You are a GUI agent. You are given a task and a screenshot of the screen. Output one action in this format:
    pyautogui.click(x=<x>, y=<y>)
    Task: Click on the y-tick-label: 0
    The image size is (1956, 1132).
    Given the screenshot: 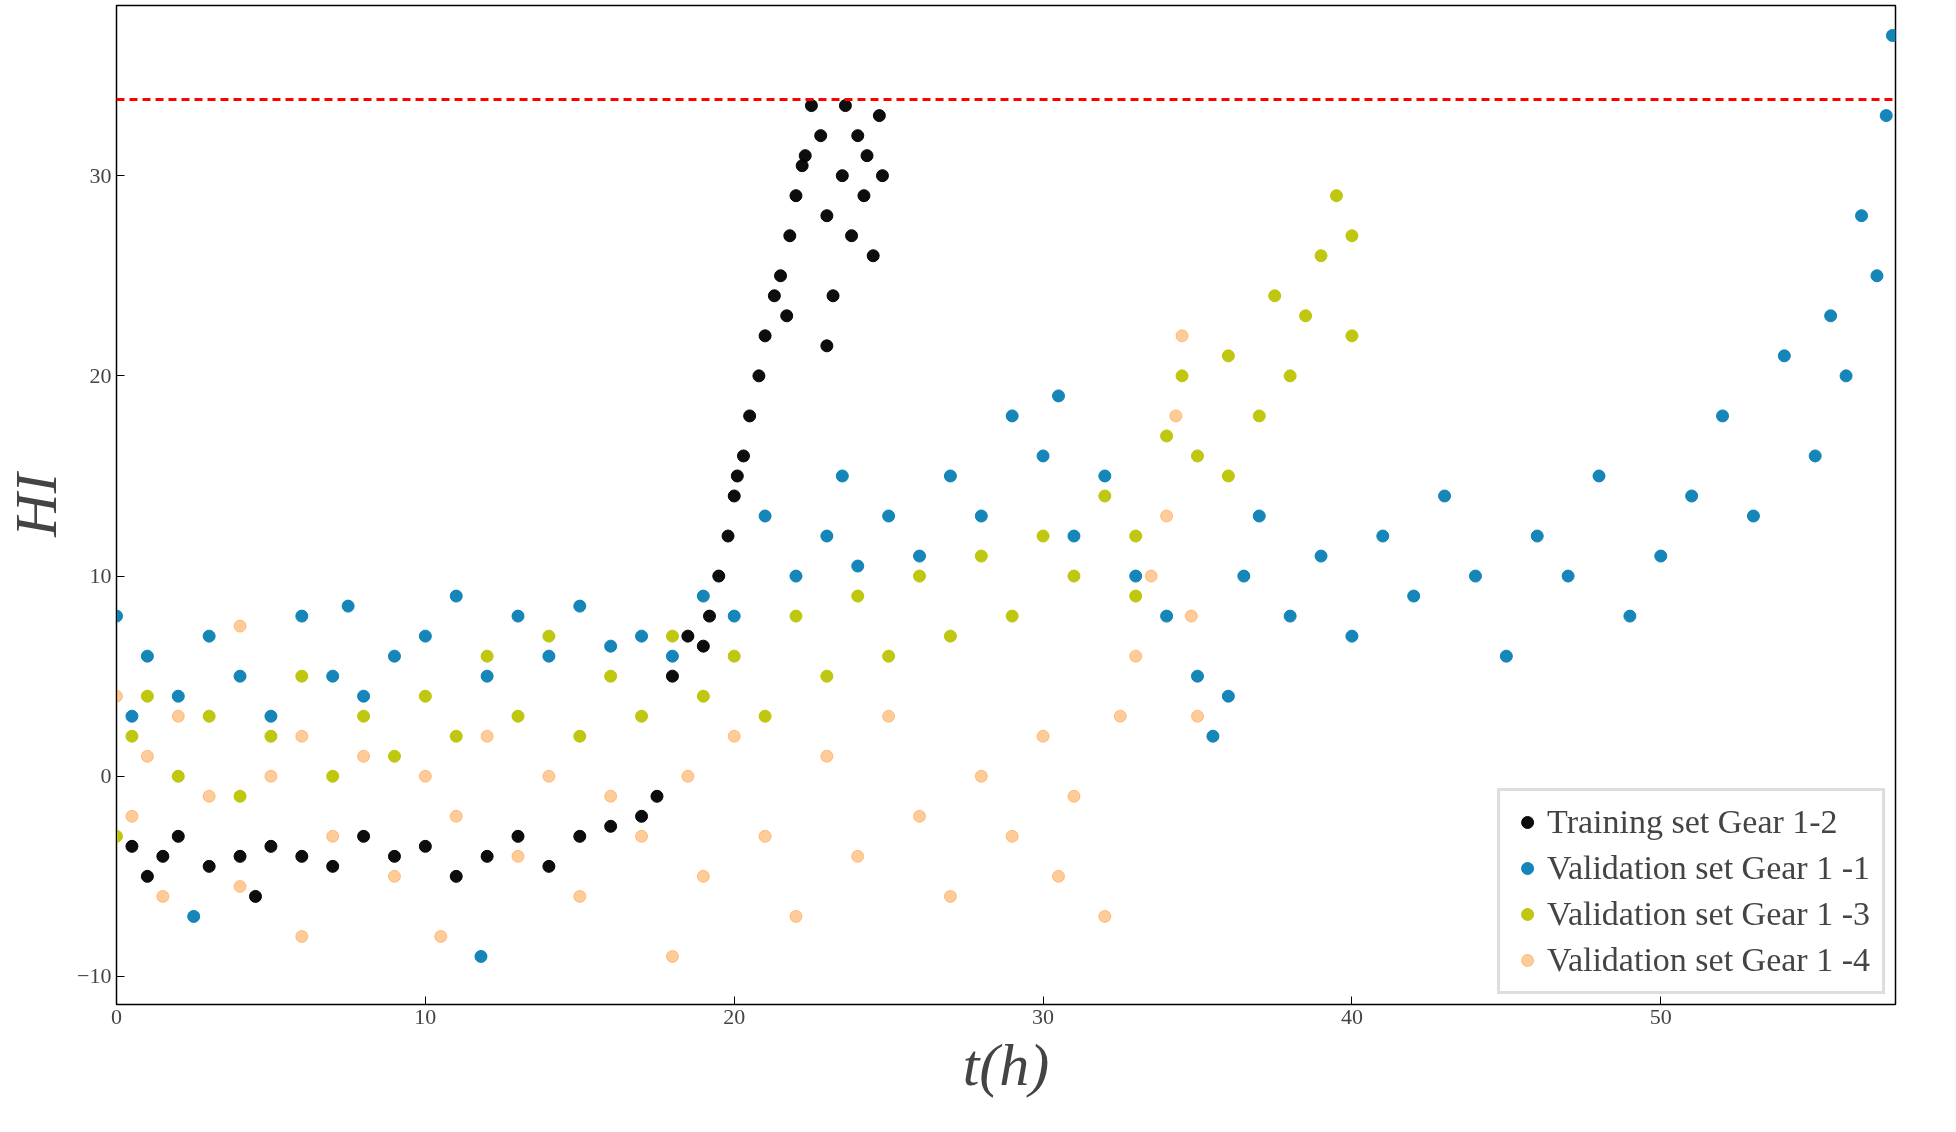 What is the action you would take?
    pyautogui.click(x=106, y=776)
    